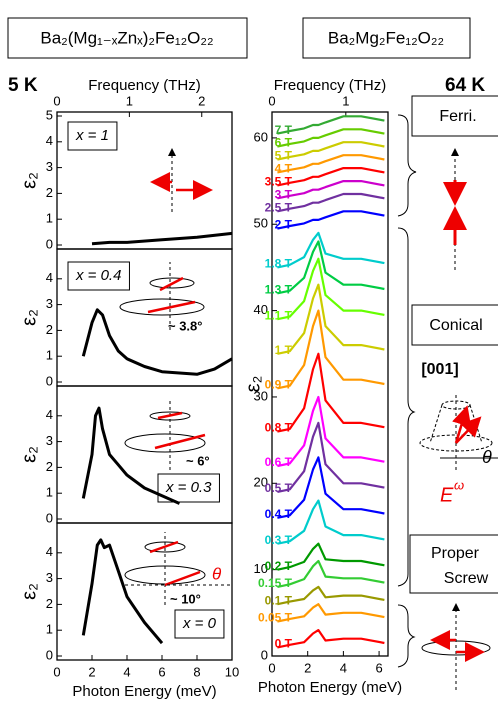  I want to click on y-tick-label: 5, so click(49, 114).